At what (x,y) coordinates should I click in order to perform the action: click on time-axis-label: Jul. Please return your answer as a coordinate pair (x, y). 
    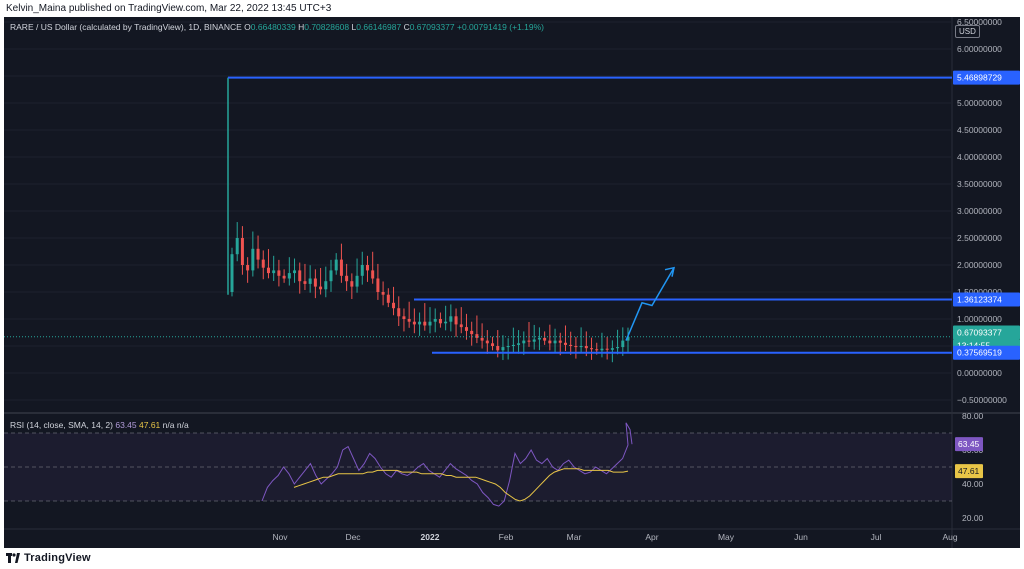
    Looking at the image, I should click on (876, 537).